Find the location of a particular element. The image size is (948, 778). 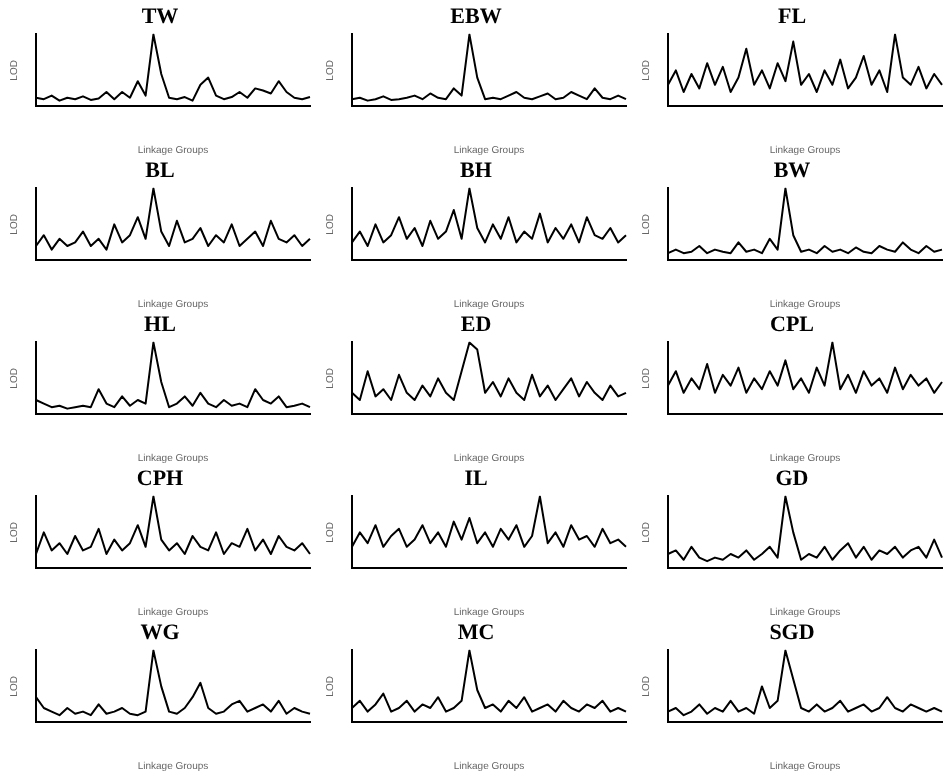

chart-title: BW is located at coordinates (792, 170).